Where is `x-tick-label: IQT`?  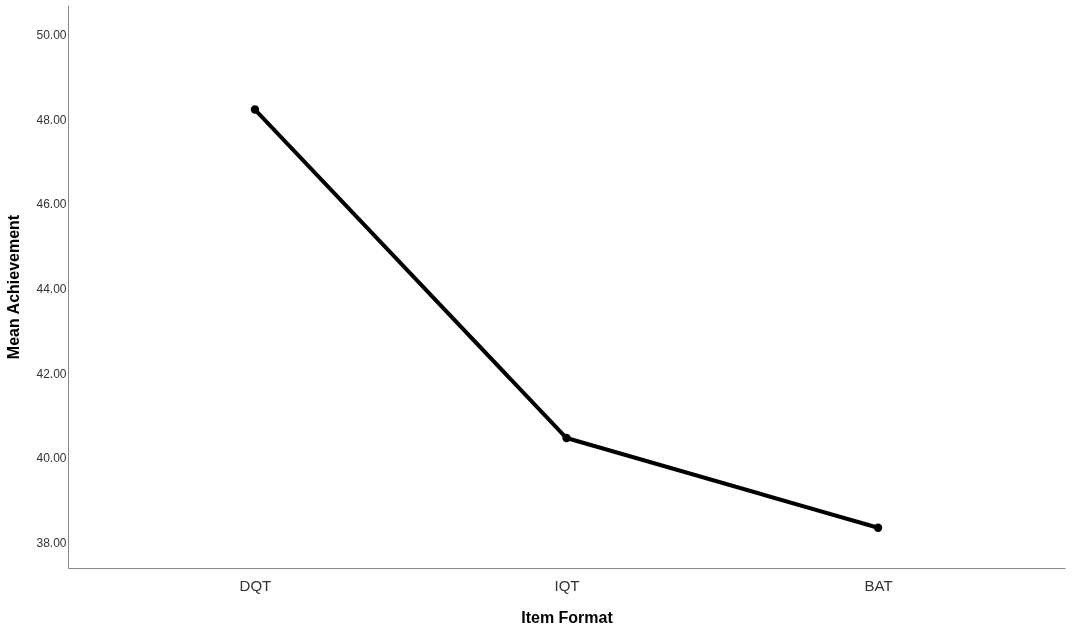
x-tick-label: IQT is located at coordinates (567, 585).